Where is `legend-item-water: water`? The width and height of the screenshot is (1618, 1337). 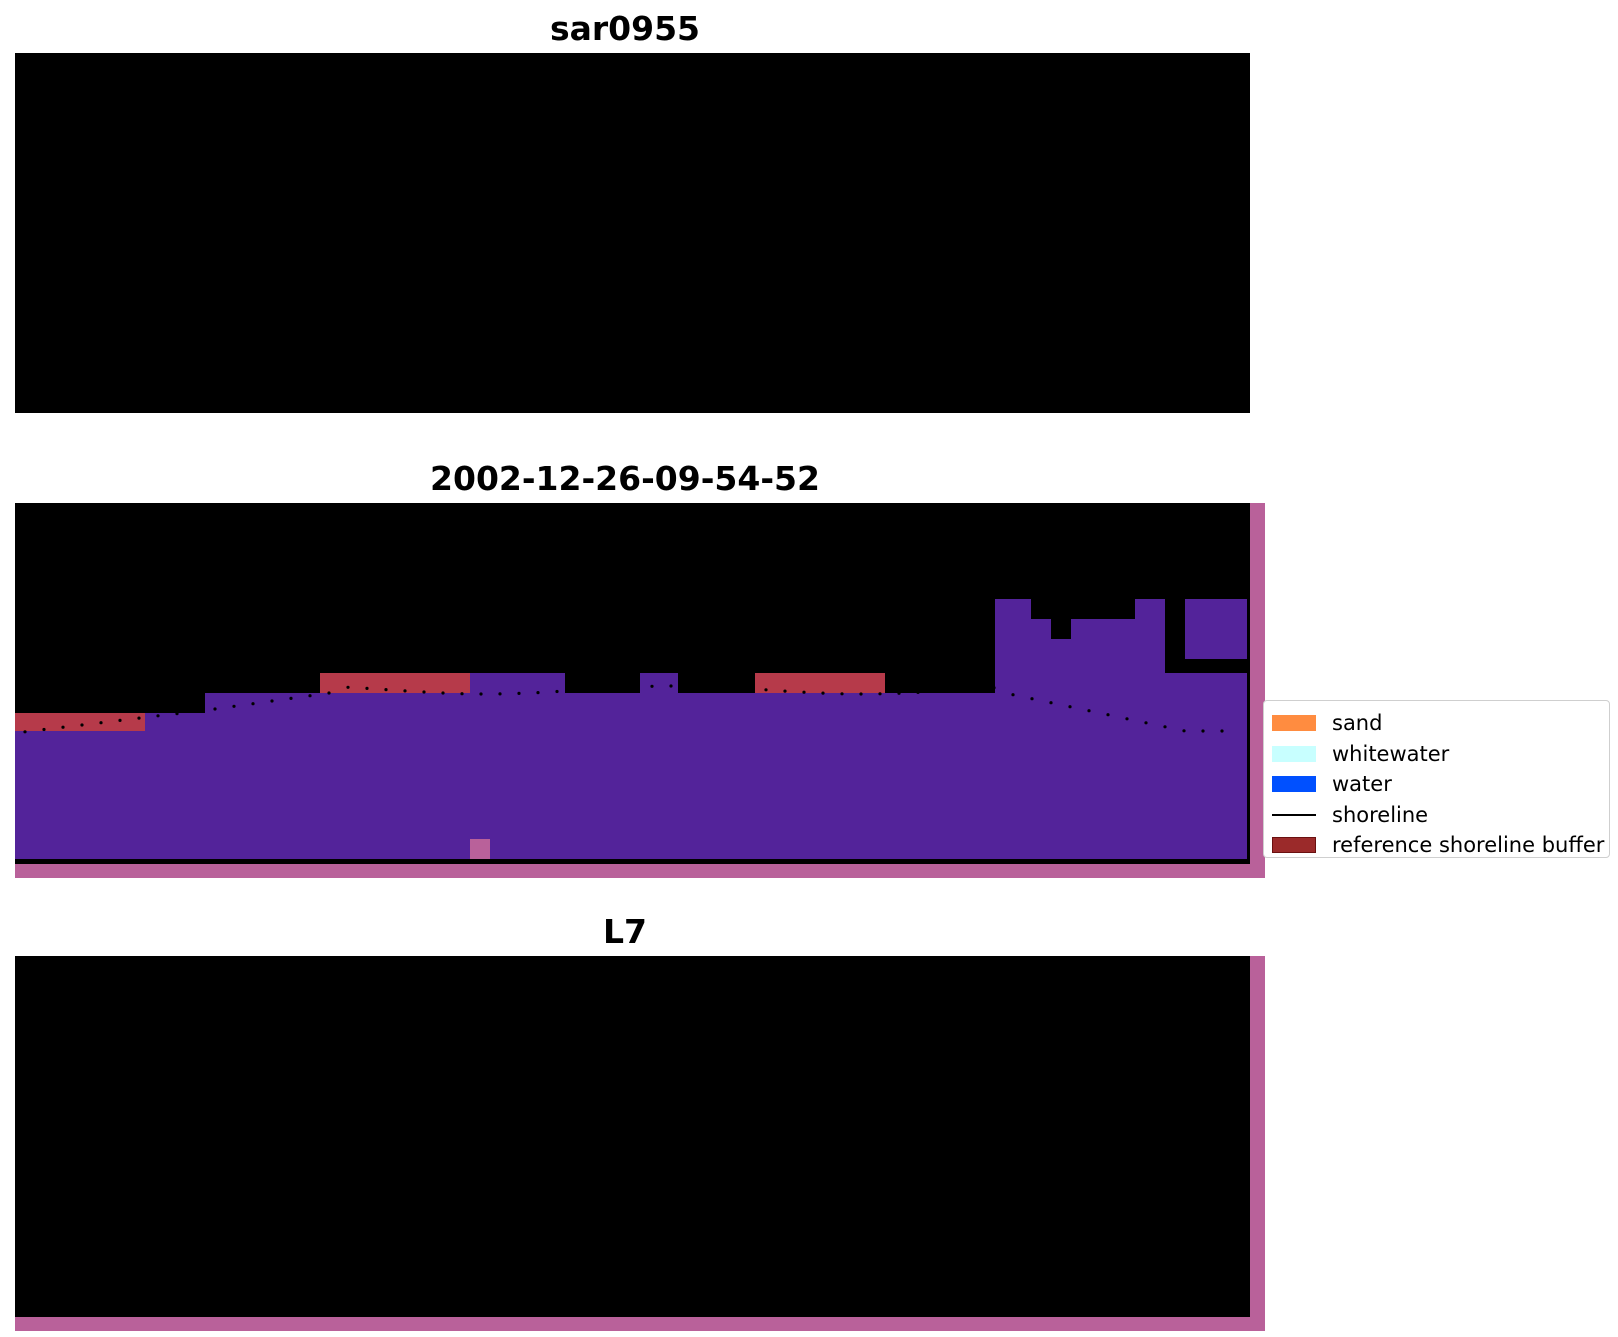 legend-item-water: water is located at coordinates (1436, 784).